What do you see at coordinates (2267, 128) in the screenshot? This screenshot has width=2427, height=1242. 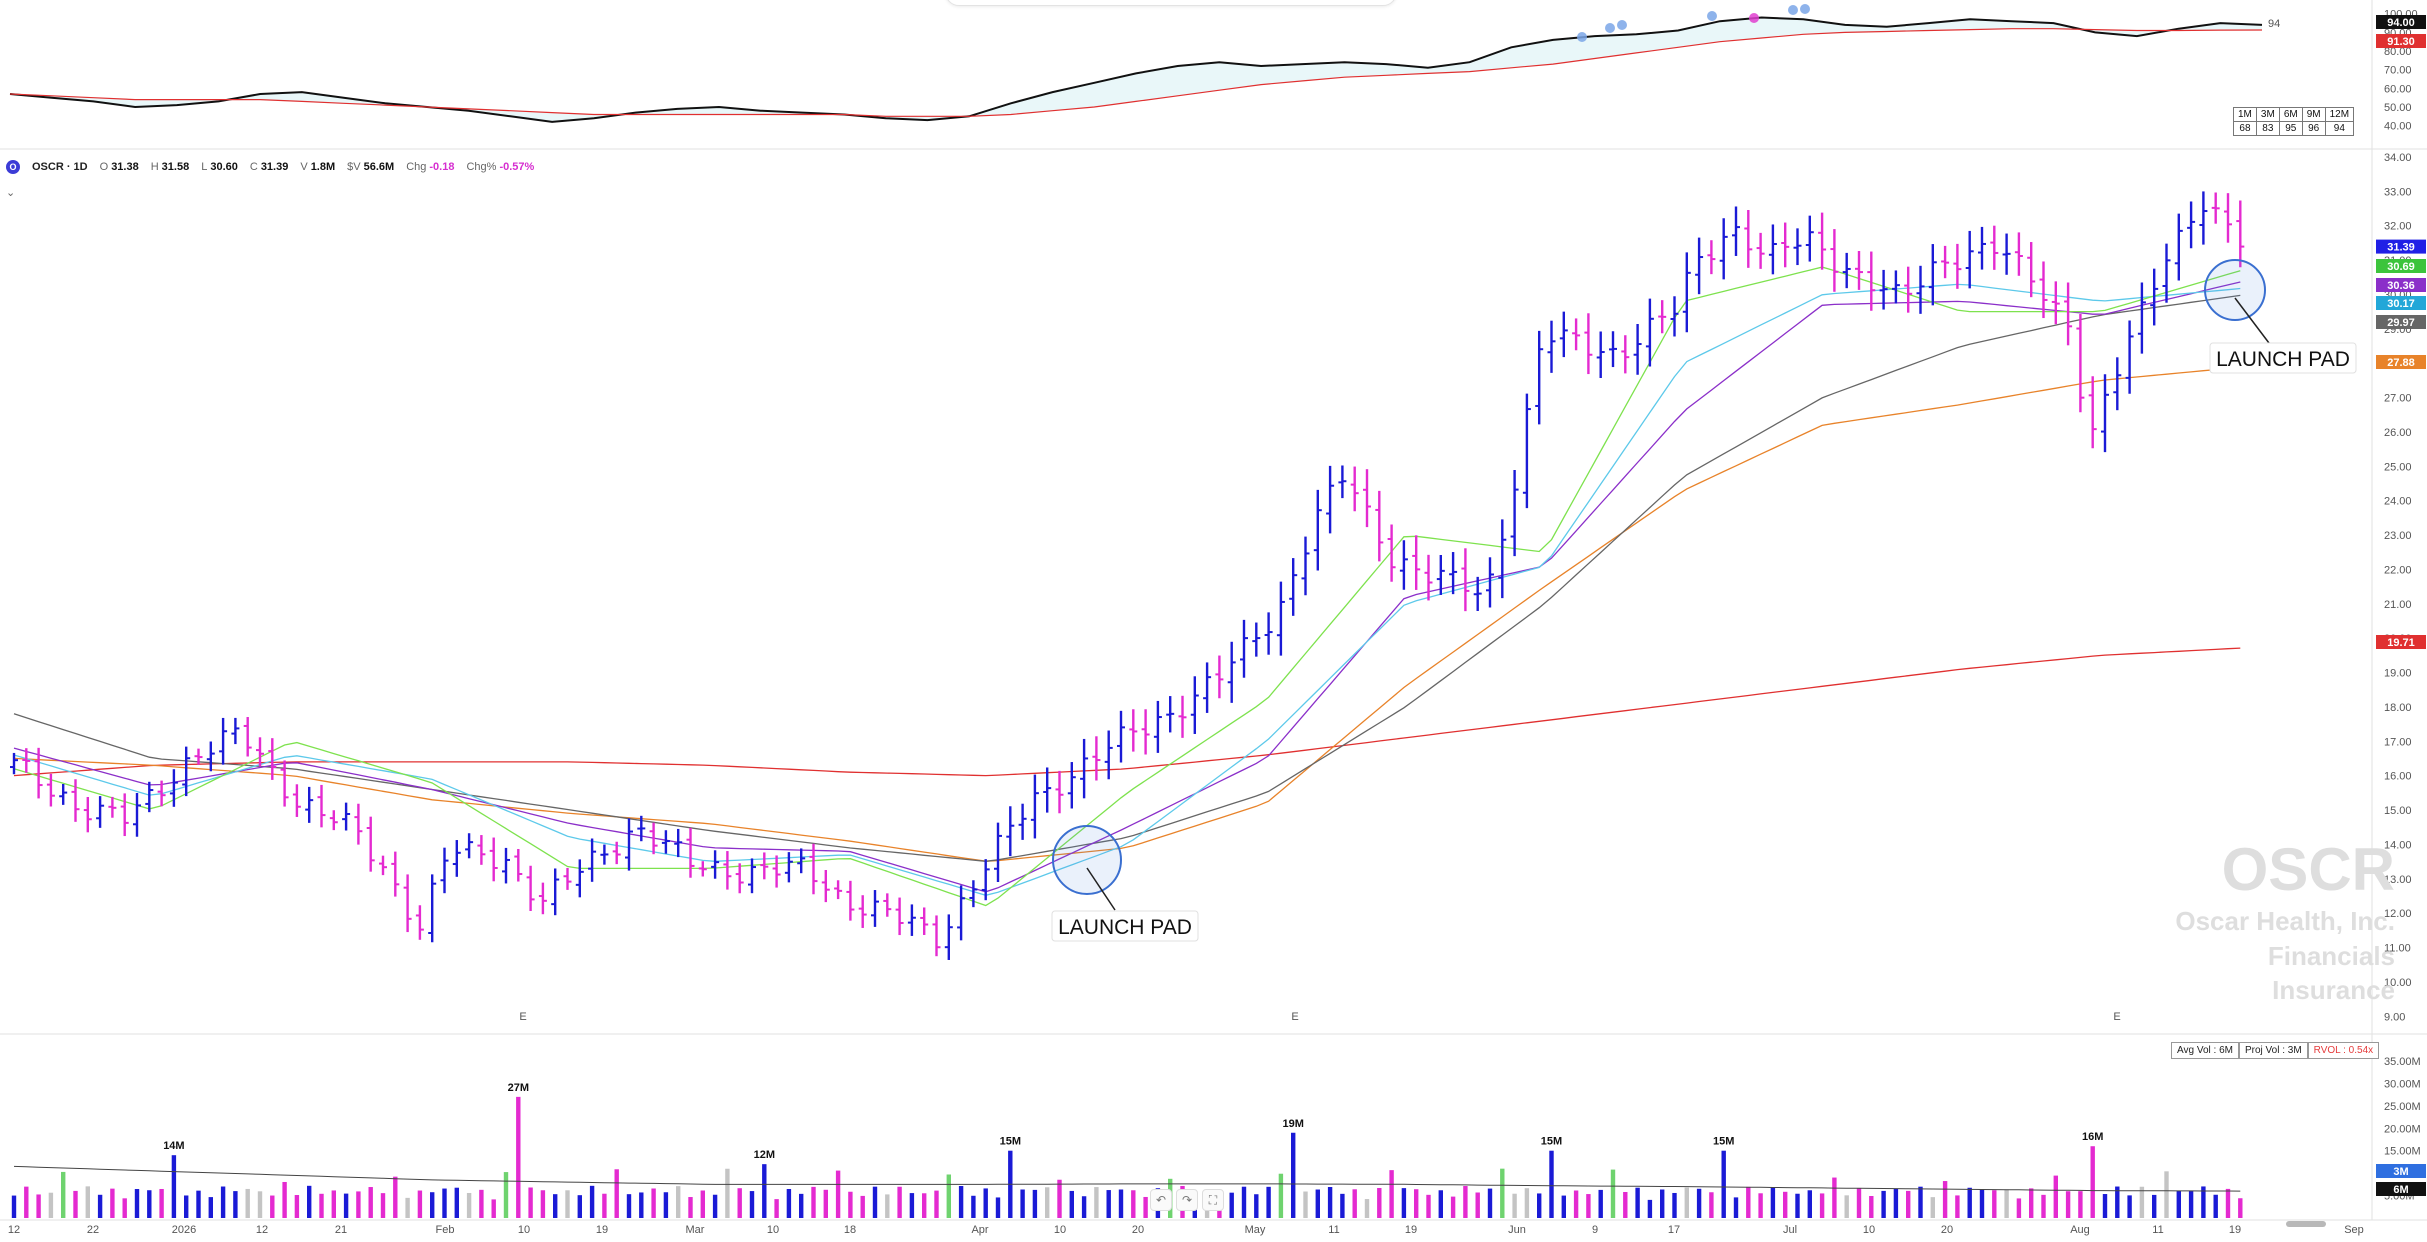 I see `rs-value-3m: 83` at bounding box center [2267, 128].